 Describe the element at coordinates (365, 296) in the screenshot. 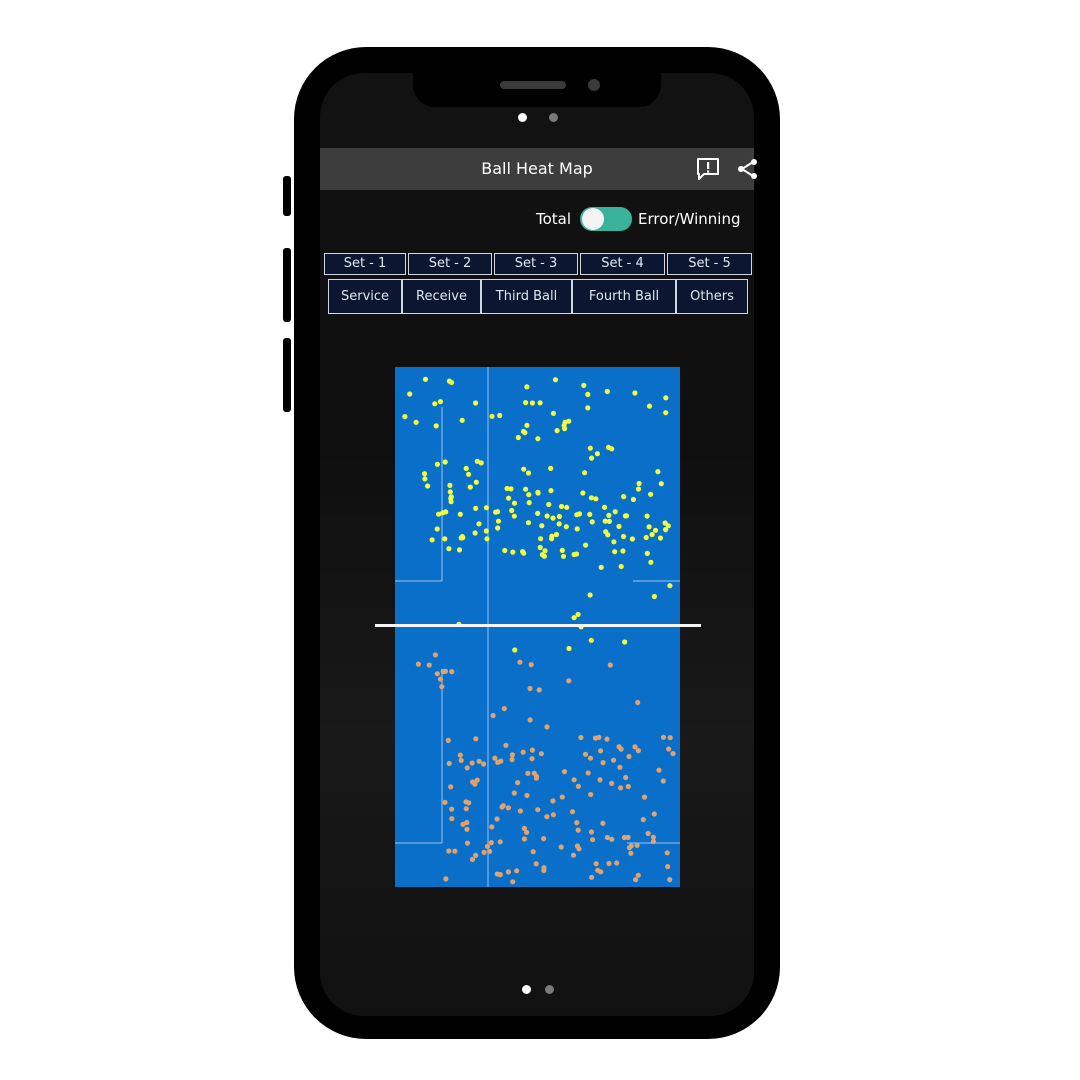

I see `tab-service: Service` at that location.